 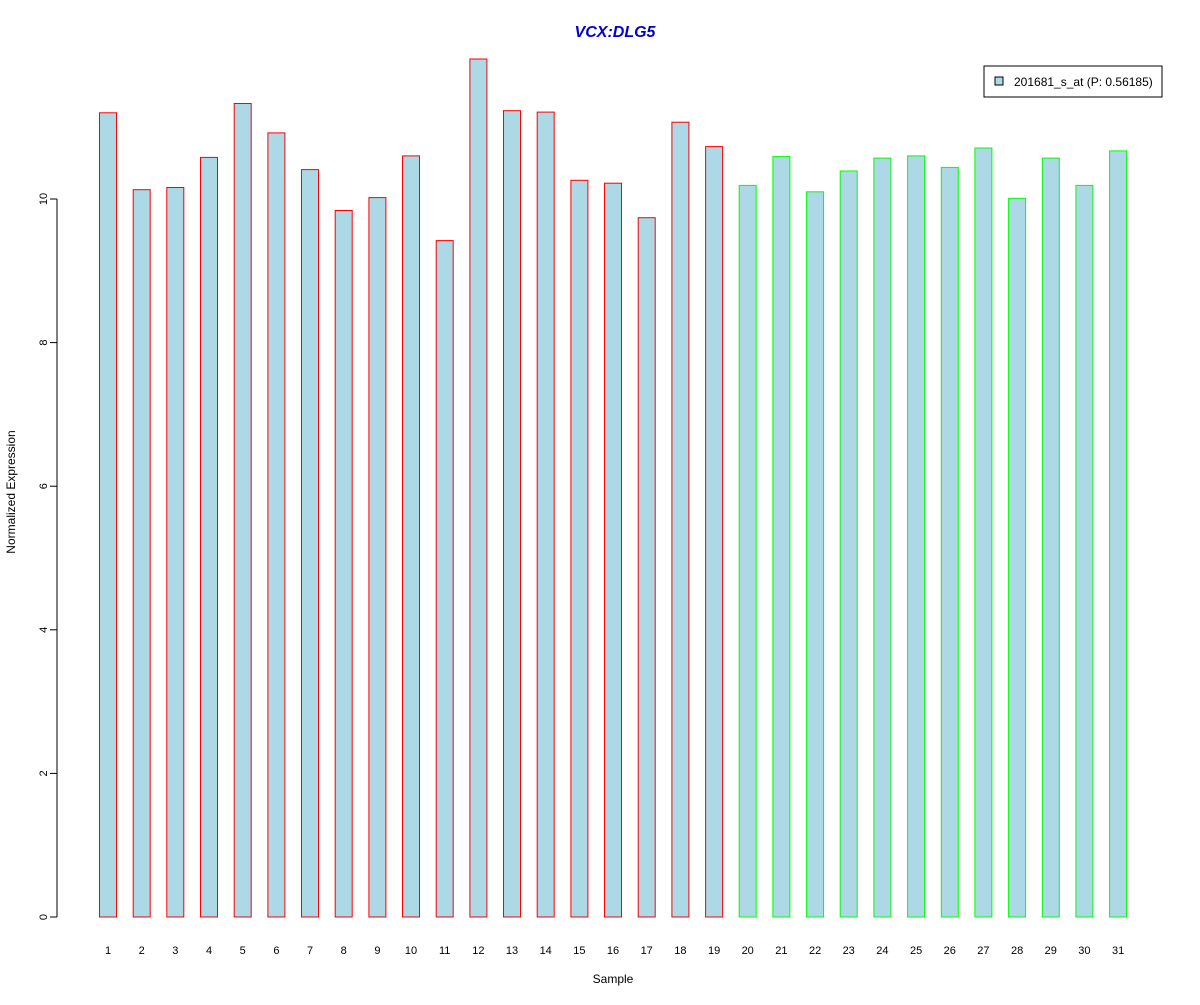 What do you see at coordinates (1051, 951) in the screenshot?
I see `x-tick-label: 29` at bounding box center [1051, 951].